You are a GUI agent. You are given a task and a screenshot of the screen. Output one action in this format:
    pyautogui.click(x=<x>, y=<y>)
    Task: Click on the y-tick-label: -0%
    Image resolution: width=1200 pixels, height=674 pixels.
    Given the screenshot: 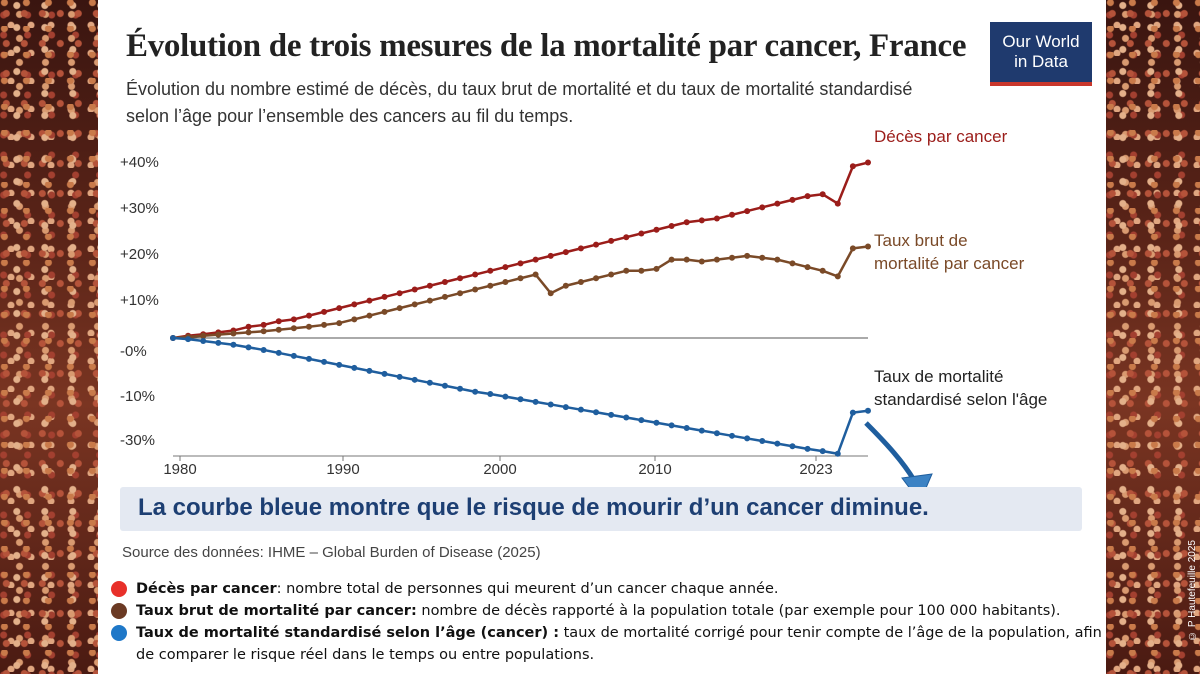 What is the action you would take?
    pyautogui.click(x=133, y=351)
    